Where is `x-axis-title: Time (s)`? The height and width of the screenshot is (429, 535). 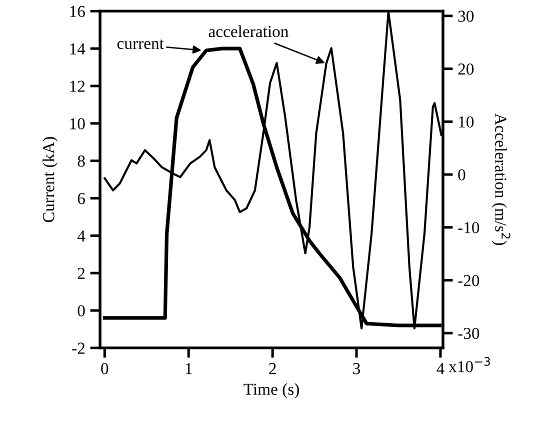 x-axis-title: Time (s) is located at coordinates (271, 390).